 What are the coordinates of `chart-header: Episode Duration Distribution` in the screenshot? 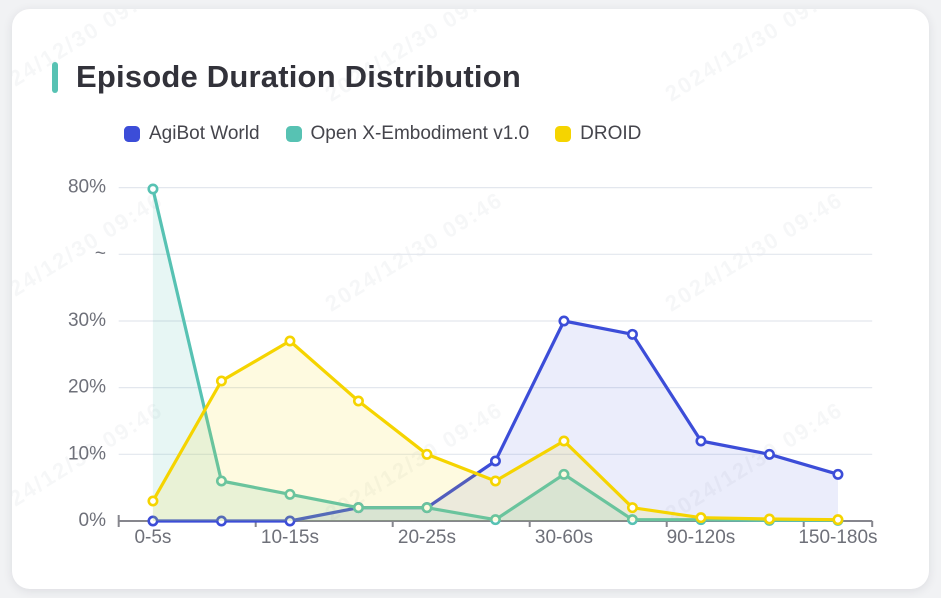 It's located at (286, 77).